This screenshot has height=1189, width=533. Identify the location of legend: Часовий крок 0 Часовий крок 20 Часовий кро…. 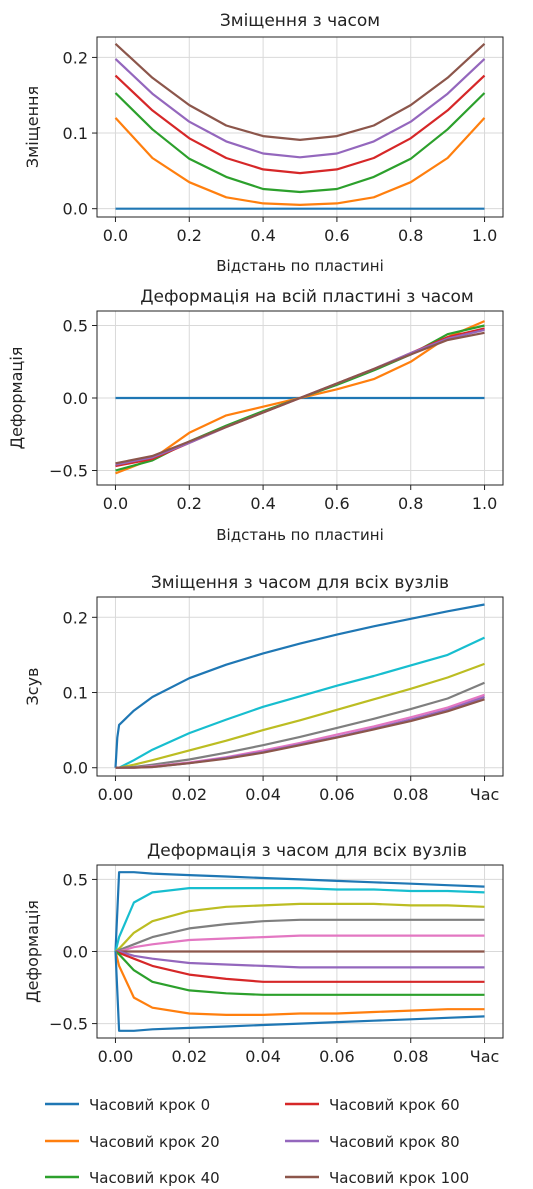
(257, 1141).